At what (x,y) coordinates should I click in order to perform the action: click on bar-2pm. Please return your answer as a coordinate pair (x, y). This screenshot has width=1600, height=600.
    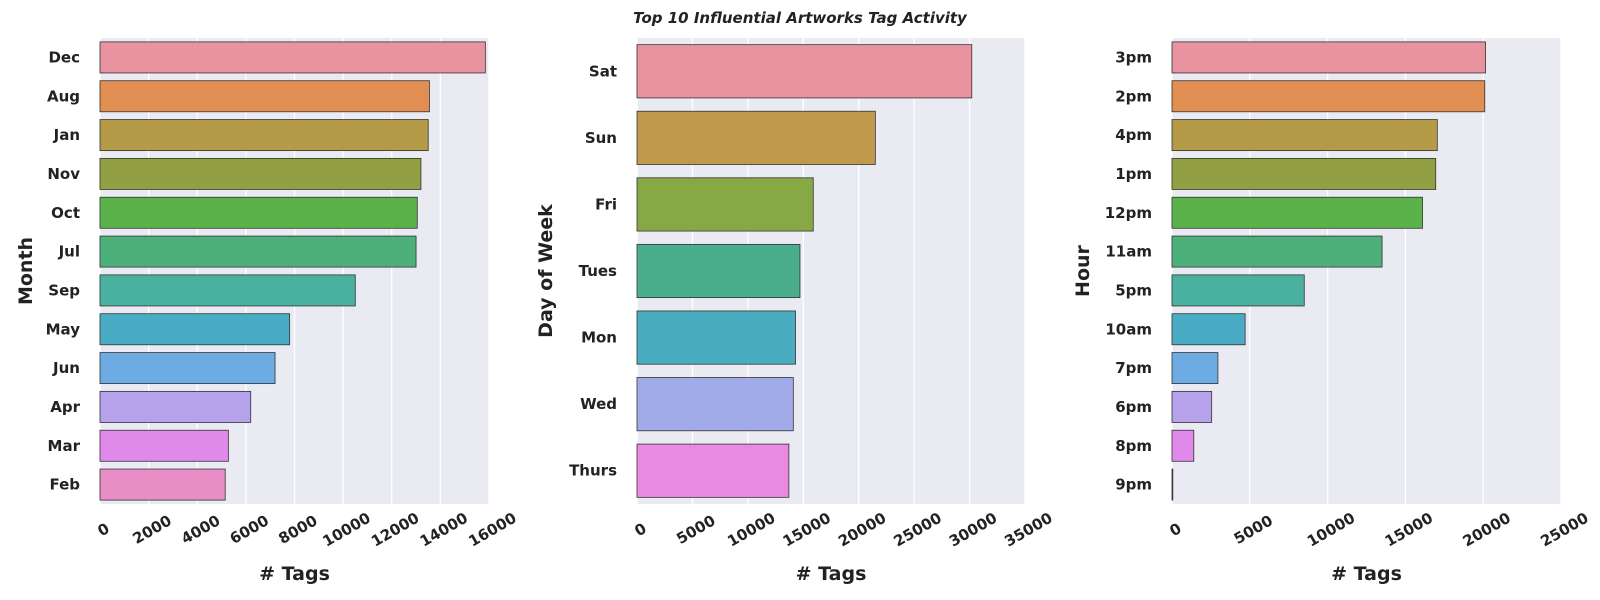
    Looking at the image, I should click on (1328, 96).